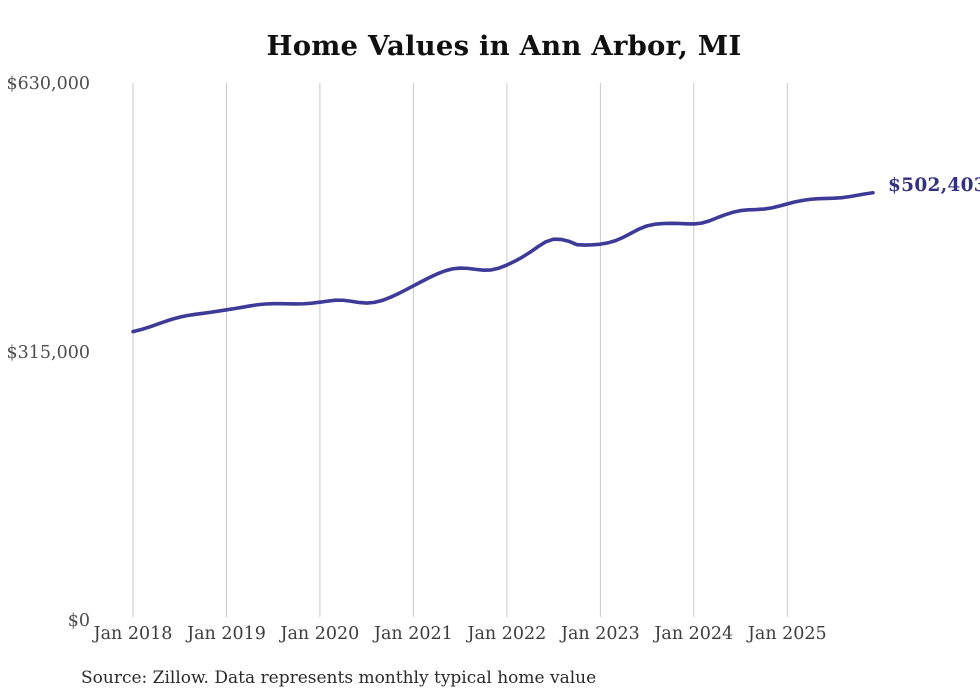  Describe the element at coordinates (320, 634) in the screenshot. I see `x-axis-label: Jan 2020` at that location.